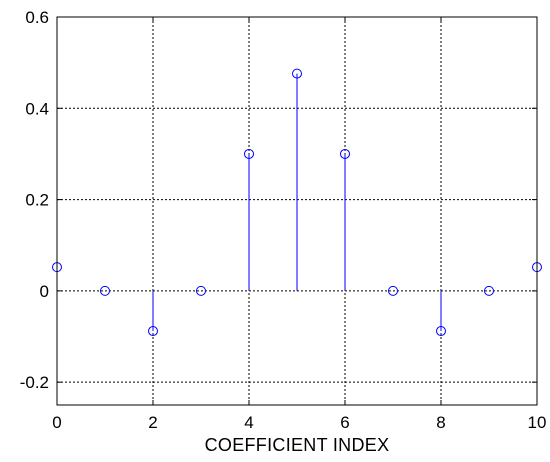 The height and width of the screenshot is (462, 550). Describe the element at coordinates (537, 422) in the screenshot. I see `x-tick-label: 10` at that location.